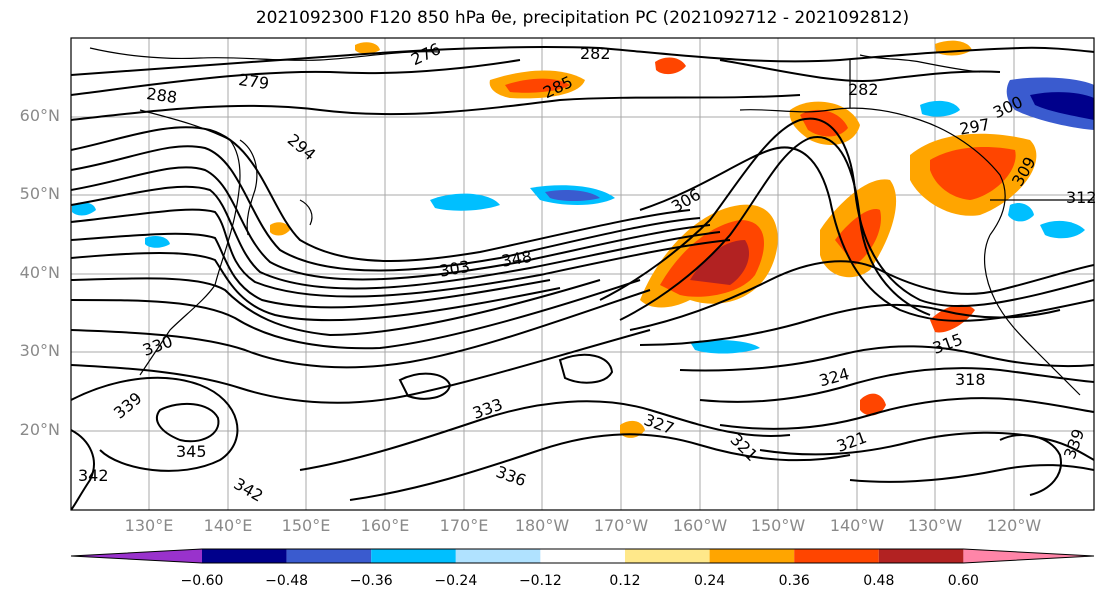 This screenshot has height=603, width=1105. What do you see at coordinates (162, 96) in the screenshot?
I see `contour-label: 288` at bounding box center [162, 96].